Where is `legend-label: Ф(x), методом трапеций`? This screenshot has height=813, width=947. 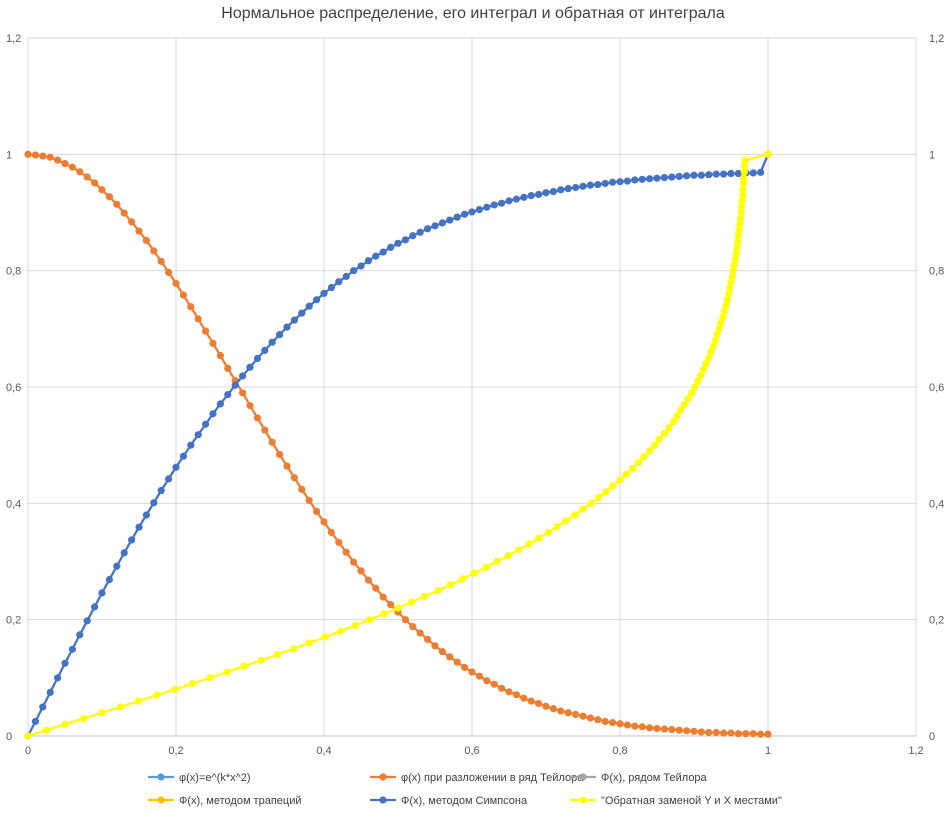 legend-label: Ф(x), методом трапеций is located at coordinates (240, 801).